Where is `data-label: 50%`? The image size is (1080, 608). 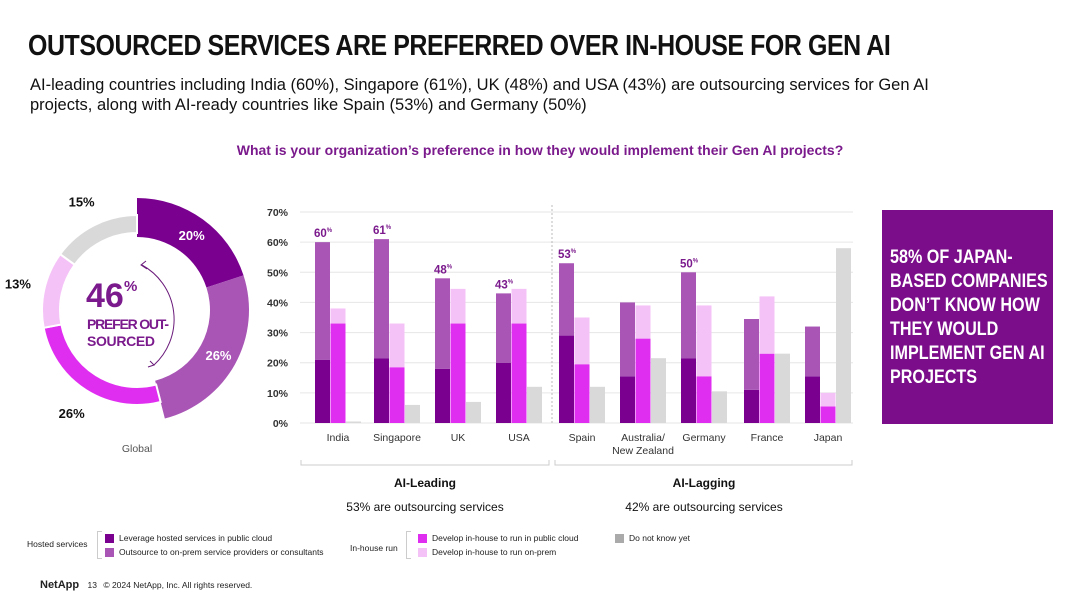 data-label: 50% is located at coordinates (689, 264).